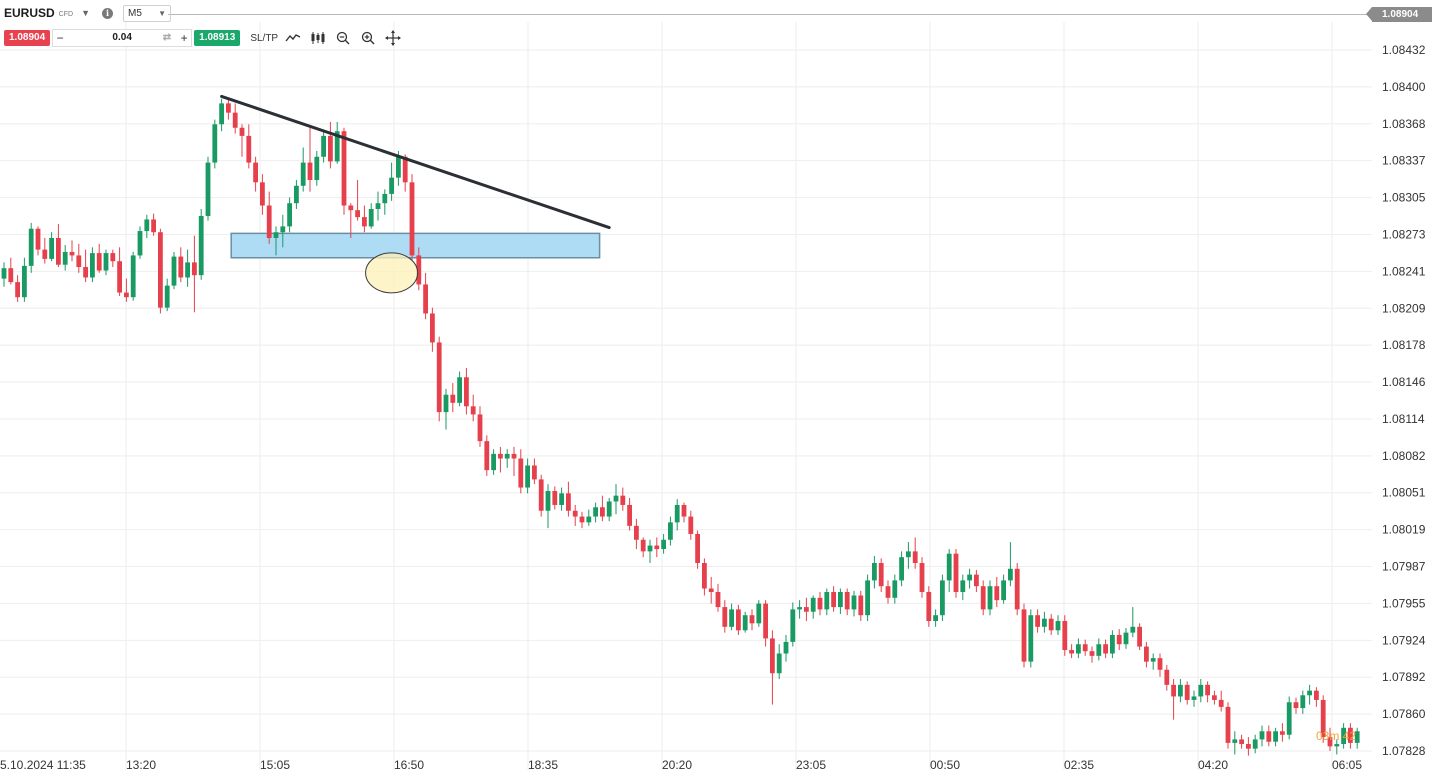 The height and width of the screenshot is (781, 1432). I want to click on quantity-input: 0.04 ⇄, so click(122, 38).